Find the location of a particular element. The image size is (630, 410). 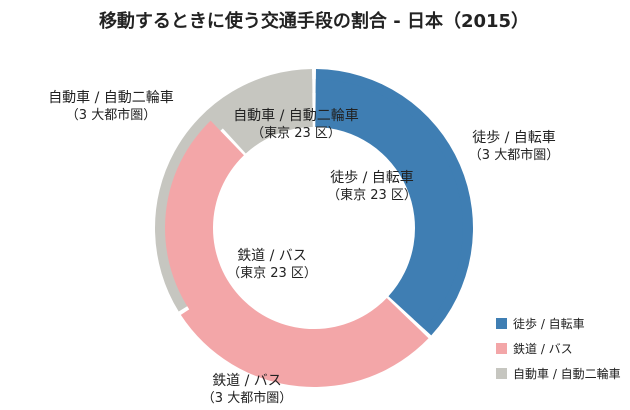

slice-label-0-1: 鉄道 / バス（3 大都市圏） is located at coordinates (247, 389).